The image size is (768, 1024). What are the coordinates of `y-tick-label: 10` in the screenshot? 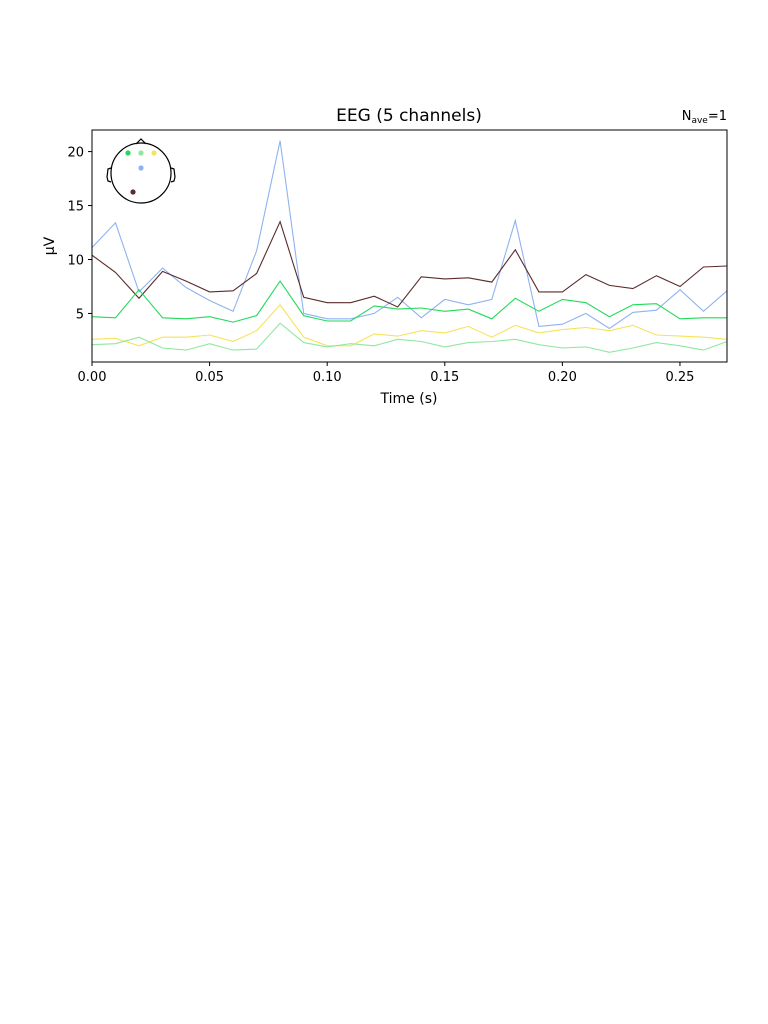 It's located at (75, 260).